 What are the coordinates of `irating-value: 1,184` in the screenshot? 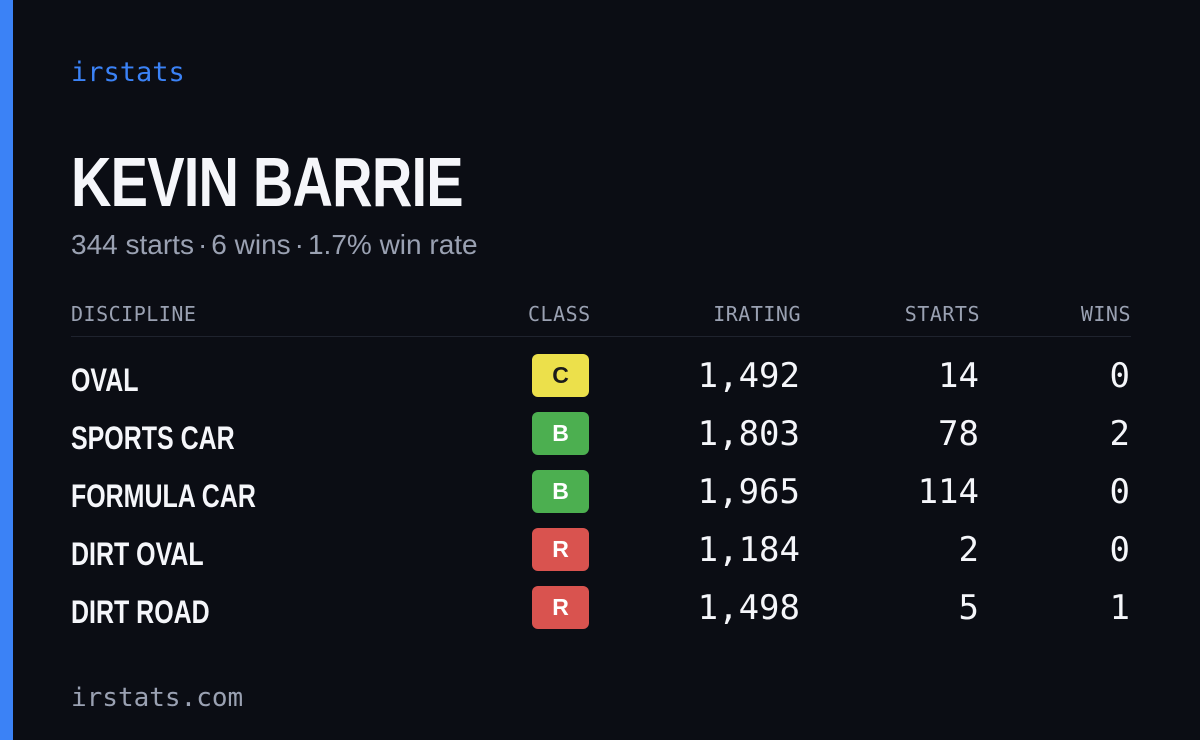 It's located at (748, 550).